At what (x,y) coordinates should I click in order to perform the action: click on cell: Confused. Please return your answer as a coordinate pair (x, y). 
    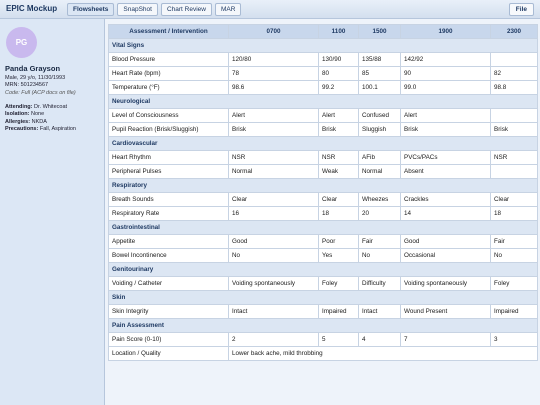
    Looking at the image, I should click on (379, 115).